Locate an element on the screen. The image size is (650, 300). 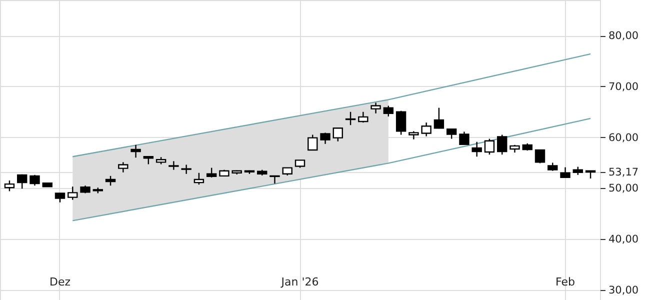
y-tick-label: 50,00 is located at coordinates (623, 188).